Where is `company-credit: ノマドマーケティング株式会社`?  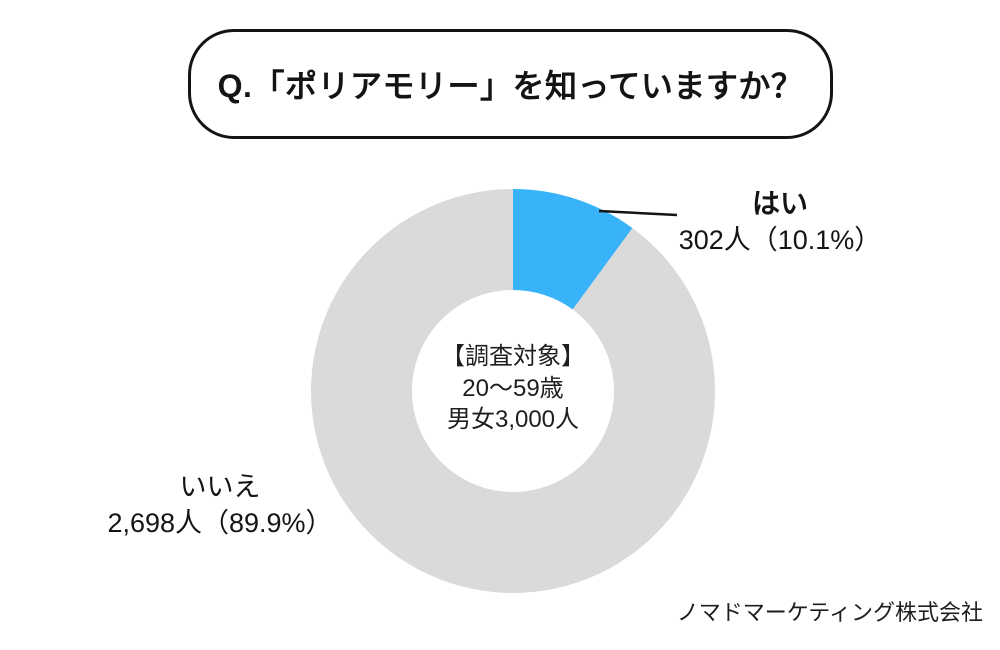 company-credit: ノマドマーケティング株式会社 is located at coordinates (829, 612).